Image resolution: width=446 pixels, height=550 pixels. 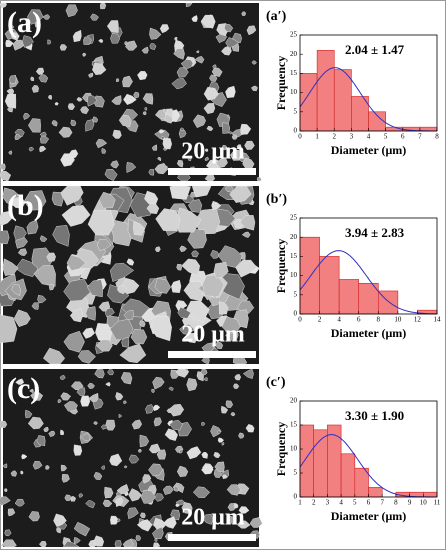 I want to click on scale-bar-label: 20 μm, so click(x=213, y=152).